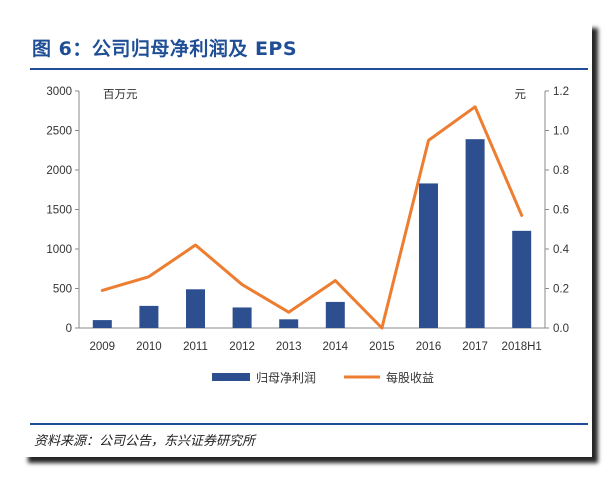 This screenshot has height=481, width=612. What do you see at coordinates (62, 290) in the screenshot?
I see `left-tick-label: 500` at bounding box center [62, 290].